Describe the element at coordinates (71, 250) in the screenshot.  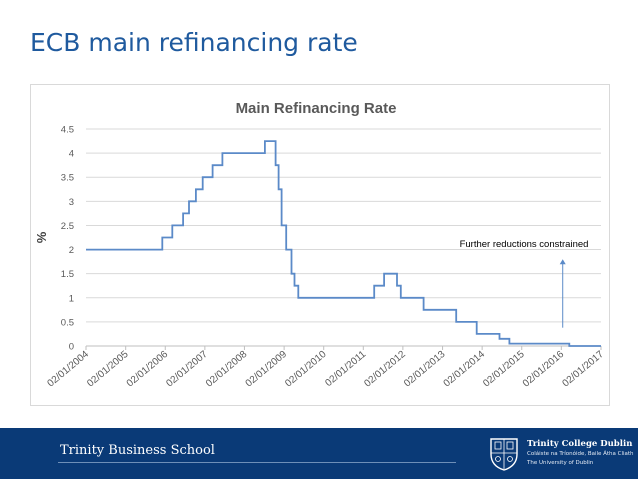
I see `y-tick-label: 2` at that location.